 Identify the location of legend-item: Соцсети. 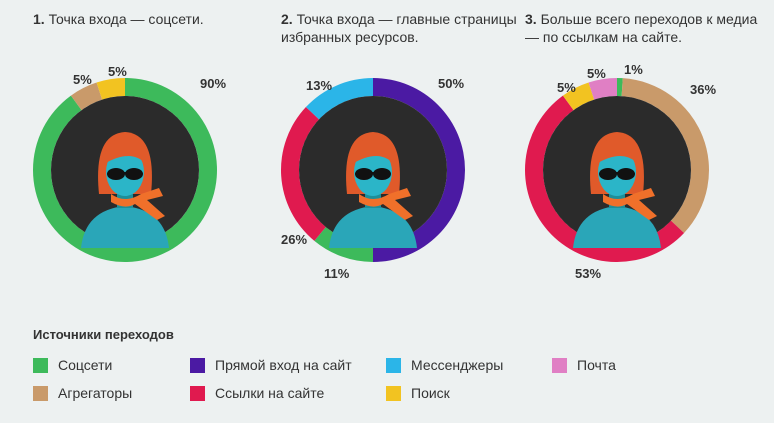
(72, 365).